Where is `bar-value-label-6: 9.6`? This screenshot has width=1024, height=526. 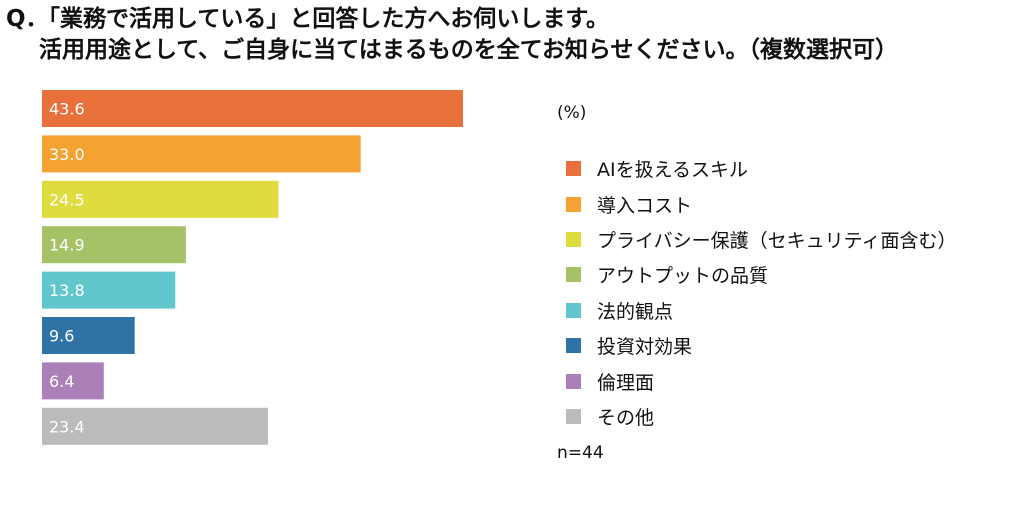 bar-value-label-6: 9.6 is located at coordinates (61, 336).